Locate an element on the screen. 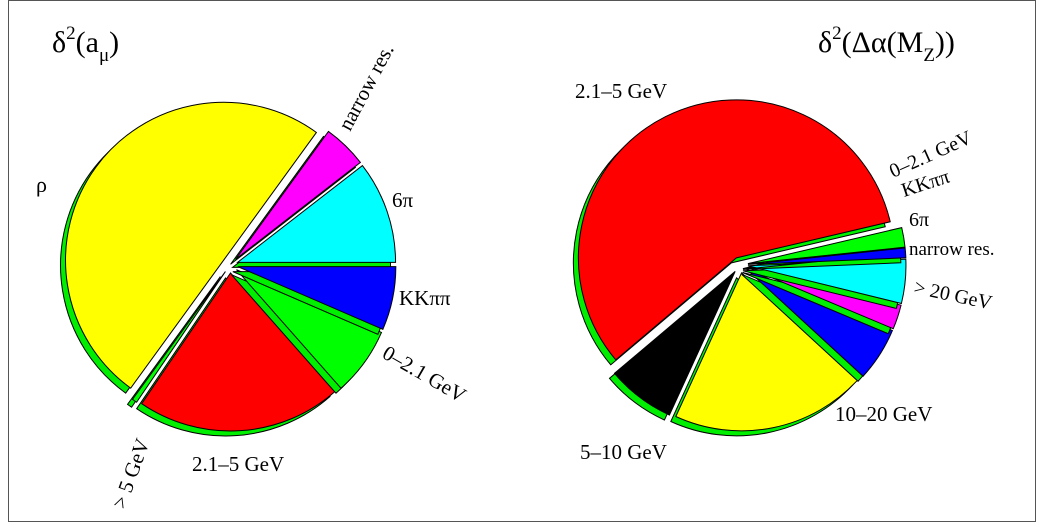 The height and width of the screenshot is (527, 1040). pie-slice-10-20-gev is located at coordinates (767, 352).